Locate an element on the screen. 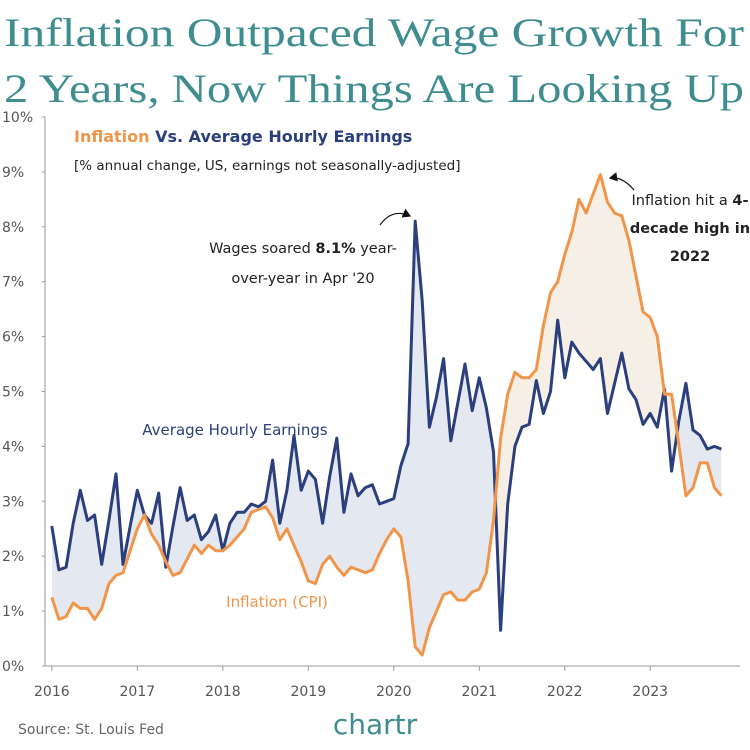 The height and width of the screenshot is (750, 750). y-tick-label: 10% is located at coordinates (17, 118).